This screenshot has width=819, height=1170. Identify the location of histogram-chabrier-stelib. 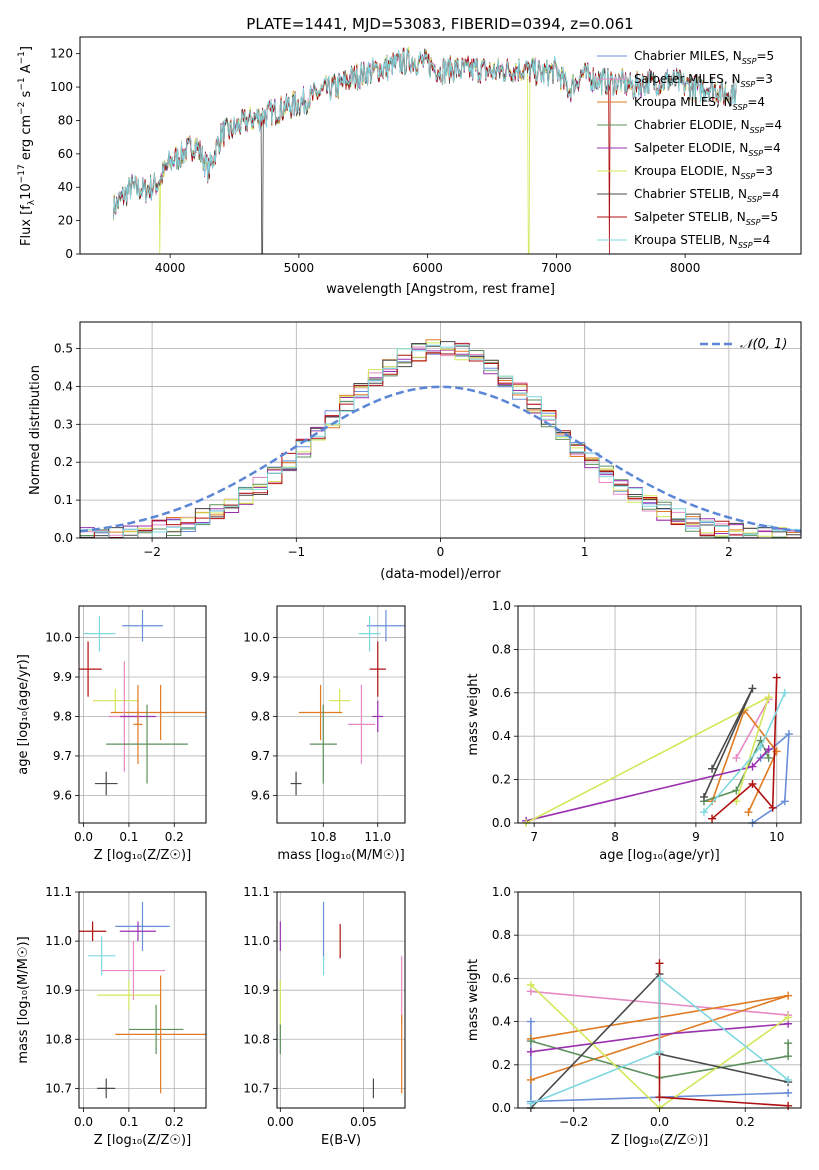
(440, 439).